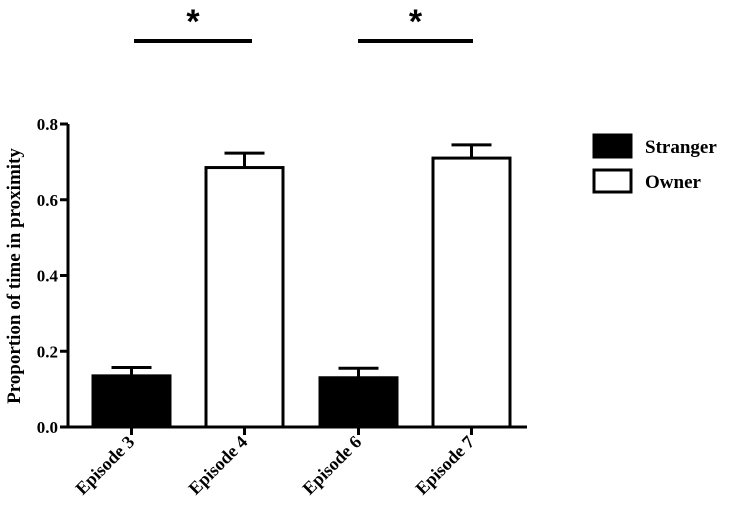  Describe the element at coordinates (681, 147) in the screenshot. I see `legend-label-stranger: Stranger` at that location.